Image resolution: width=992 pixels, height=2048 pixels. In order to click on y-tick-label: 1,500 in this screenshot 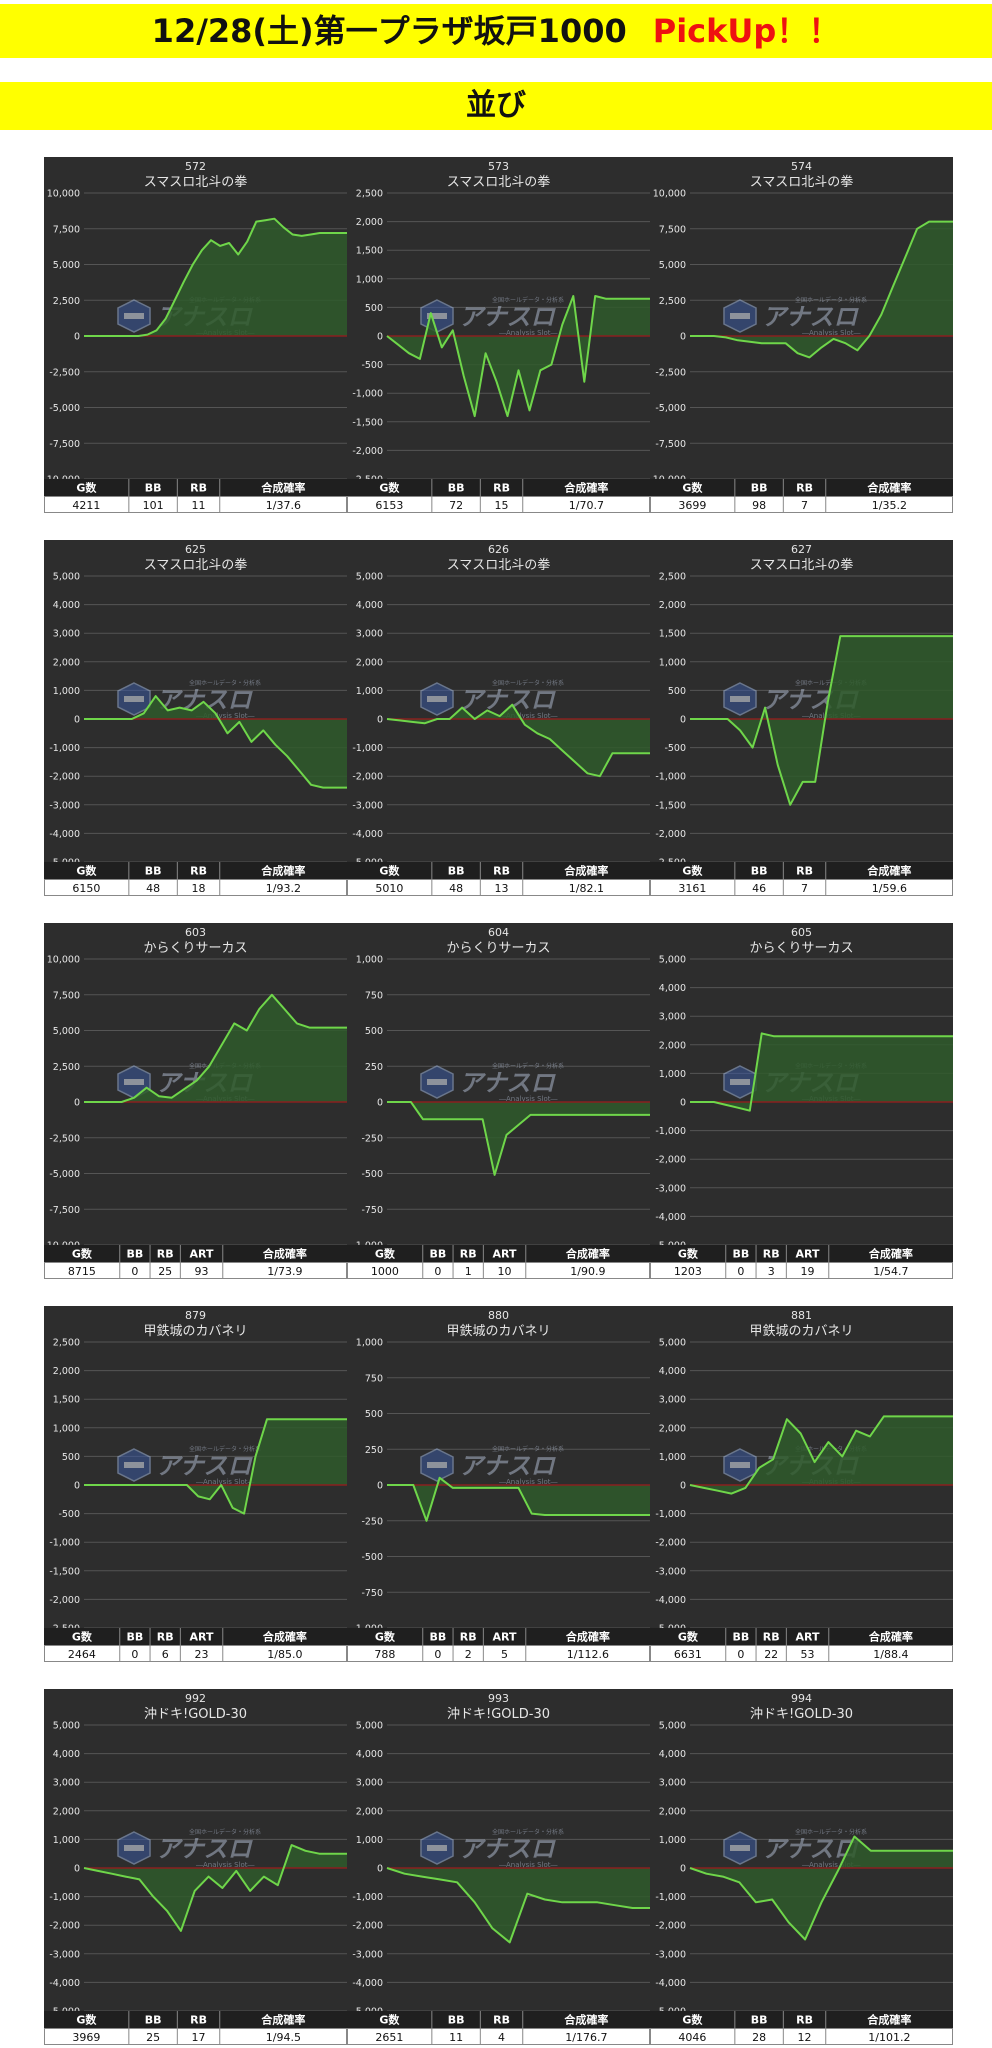, I will do `click(369, 251)`.